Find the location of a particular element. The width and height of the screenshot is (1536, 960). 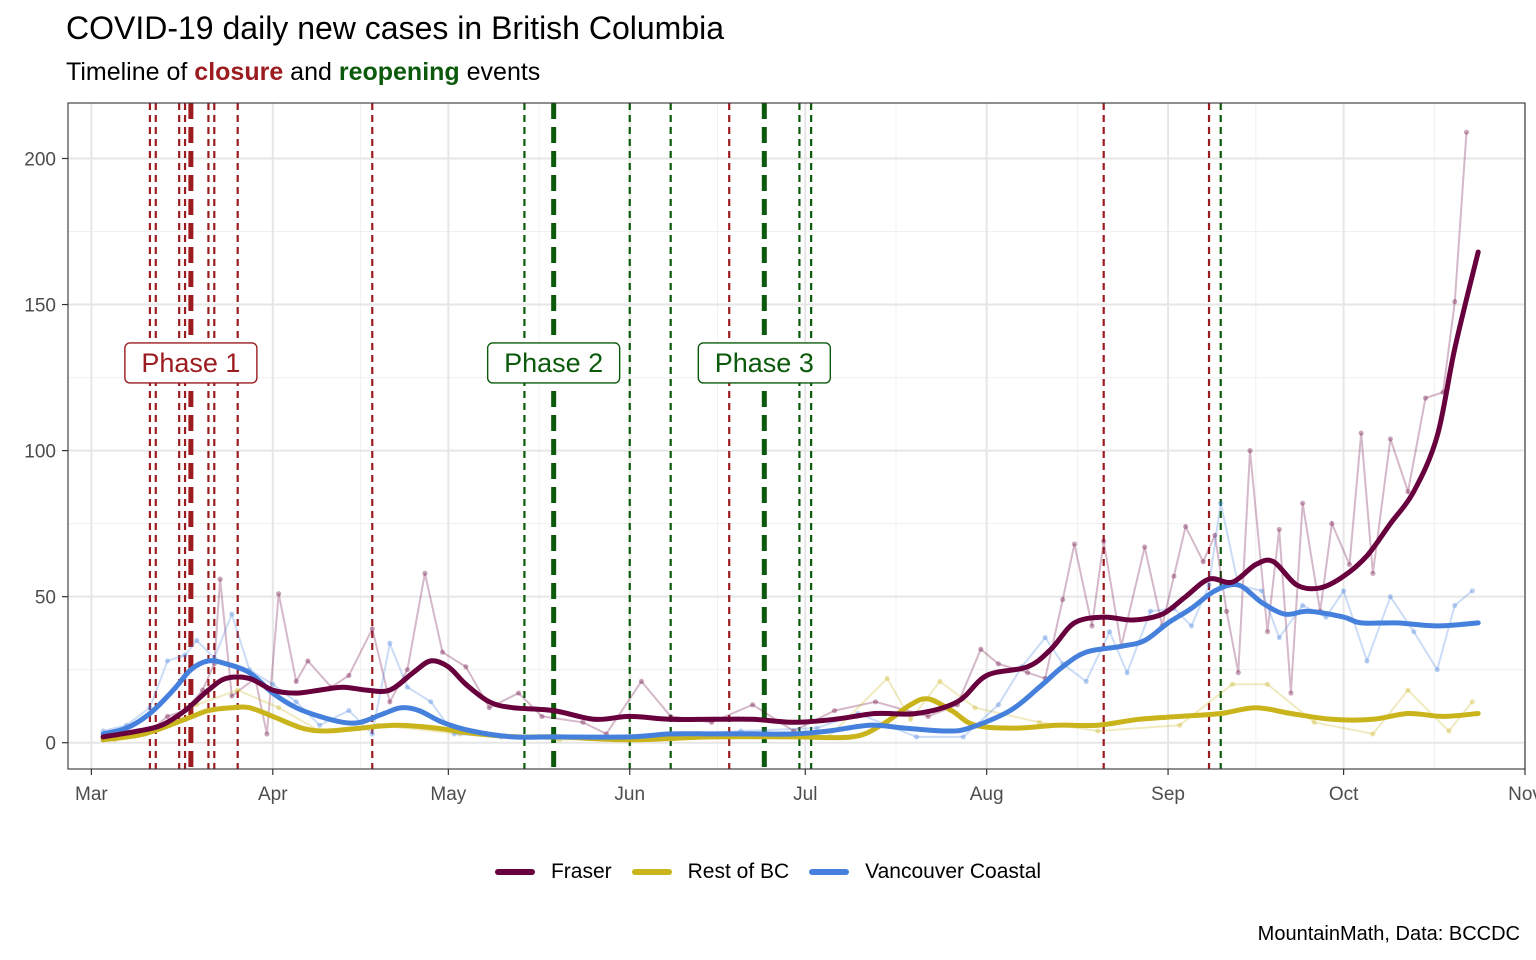

x-tick-label: May is located at coordinates (448, 794).